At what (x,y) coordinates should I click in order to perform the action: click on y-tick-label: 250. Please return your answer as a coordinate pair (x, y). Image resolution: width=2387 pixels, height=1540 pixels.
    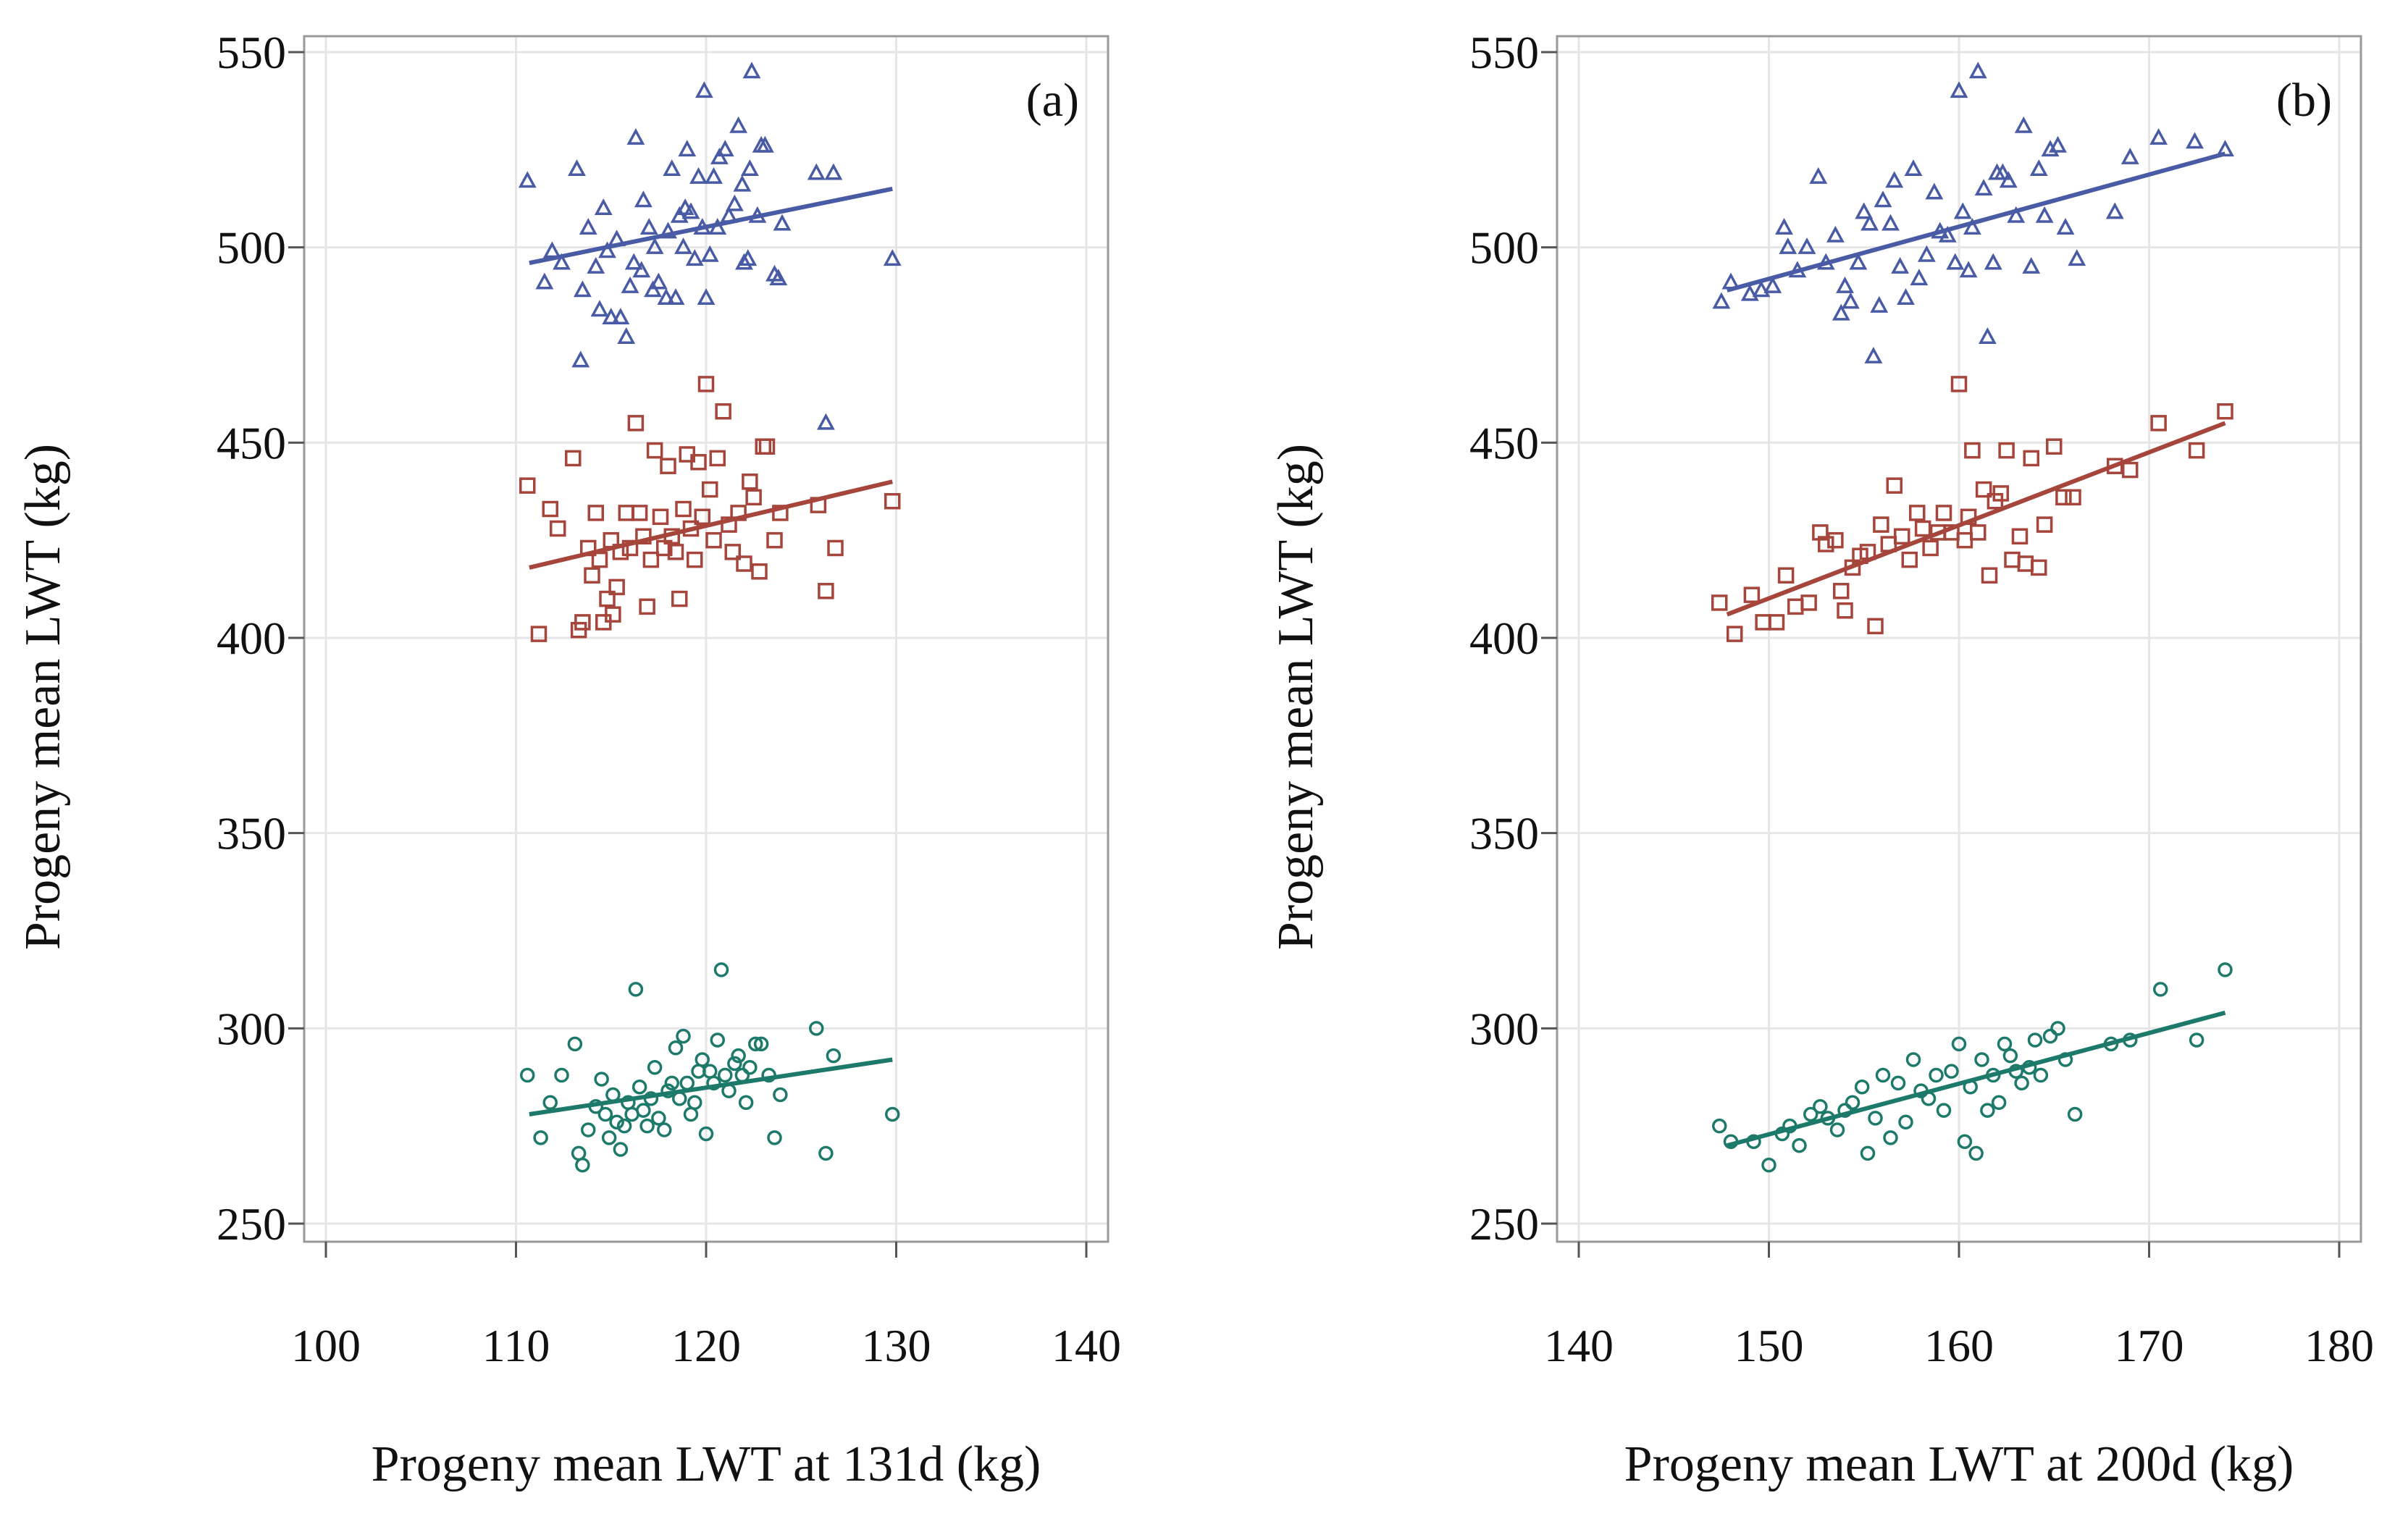
    Looking at the image, I should click on (1504, 1224).